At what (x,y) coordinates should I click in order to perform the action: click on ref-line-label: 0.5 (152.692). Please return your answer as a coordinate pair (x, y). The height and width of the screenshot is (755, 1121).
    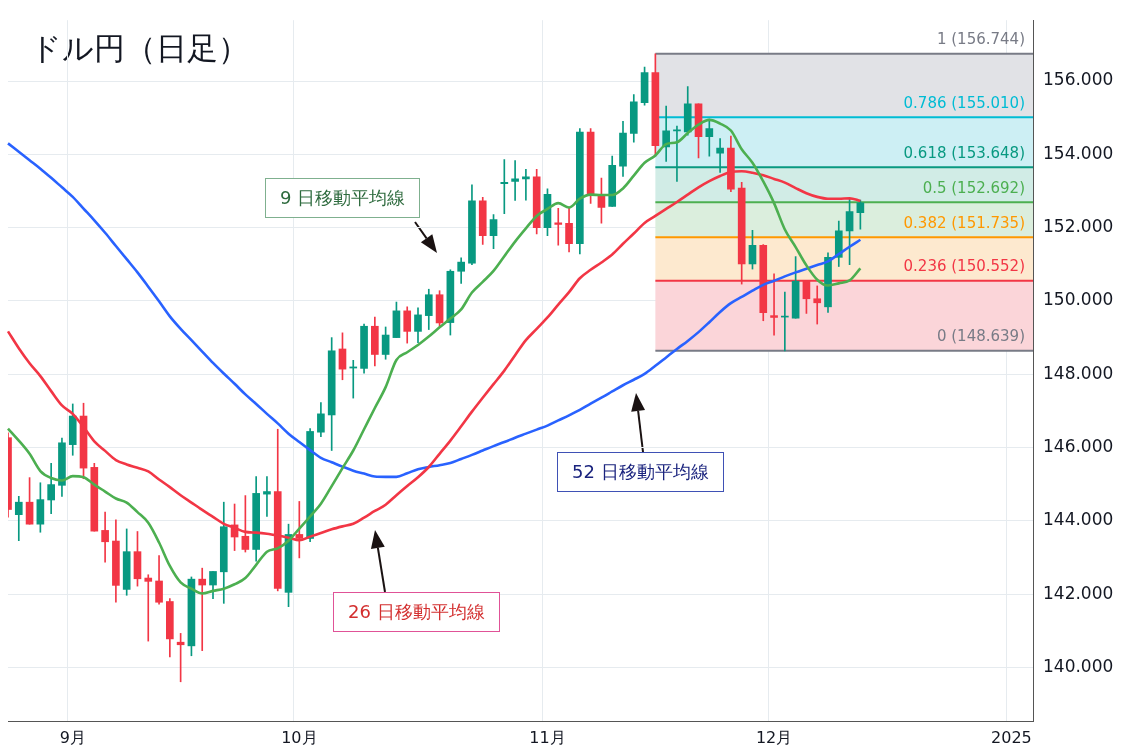
    Looking at the image, I should click on (973, 187).